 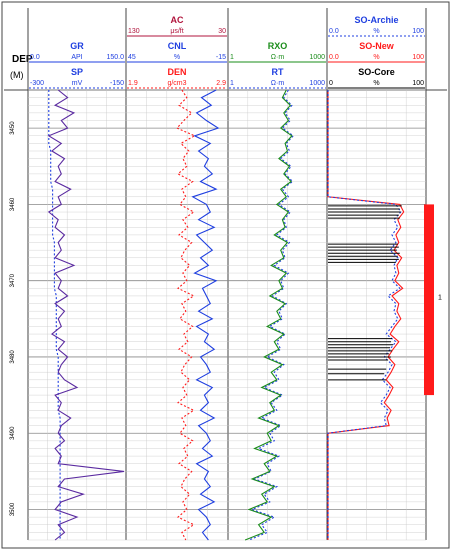 I want to click on so-archie-curve, so click(x=364, y=315).